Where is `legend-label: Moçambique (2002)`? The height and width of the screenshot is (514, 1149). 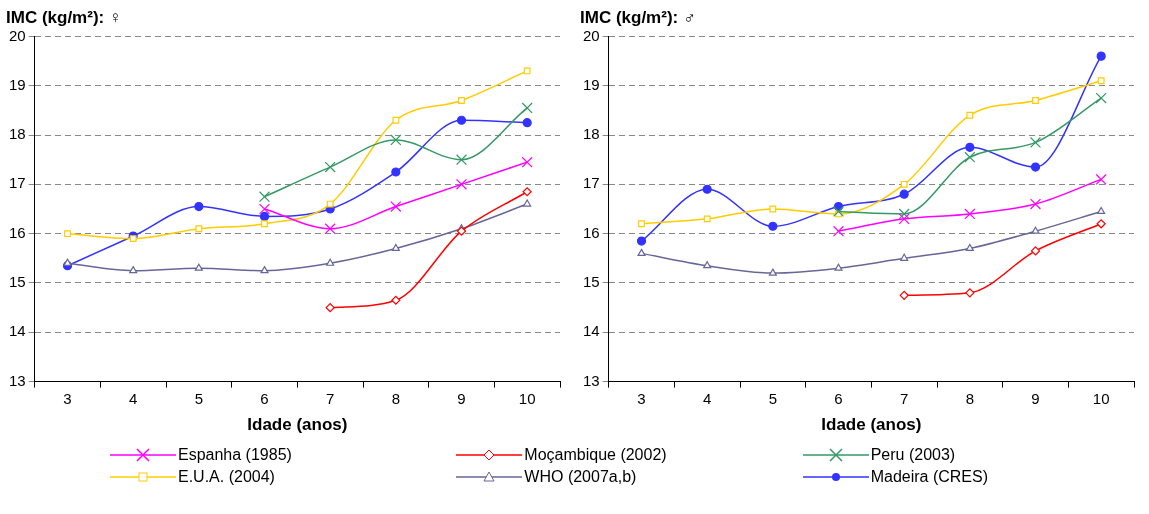
legend-label: Moçambique (2002) is located at coordinates (595, 455).